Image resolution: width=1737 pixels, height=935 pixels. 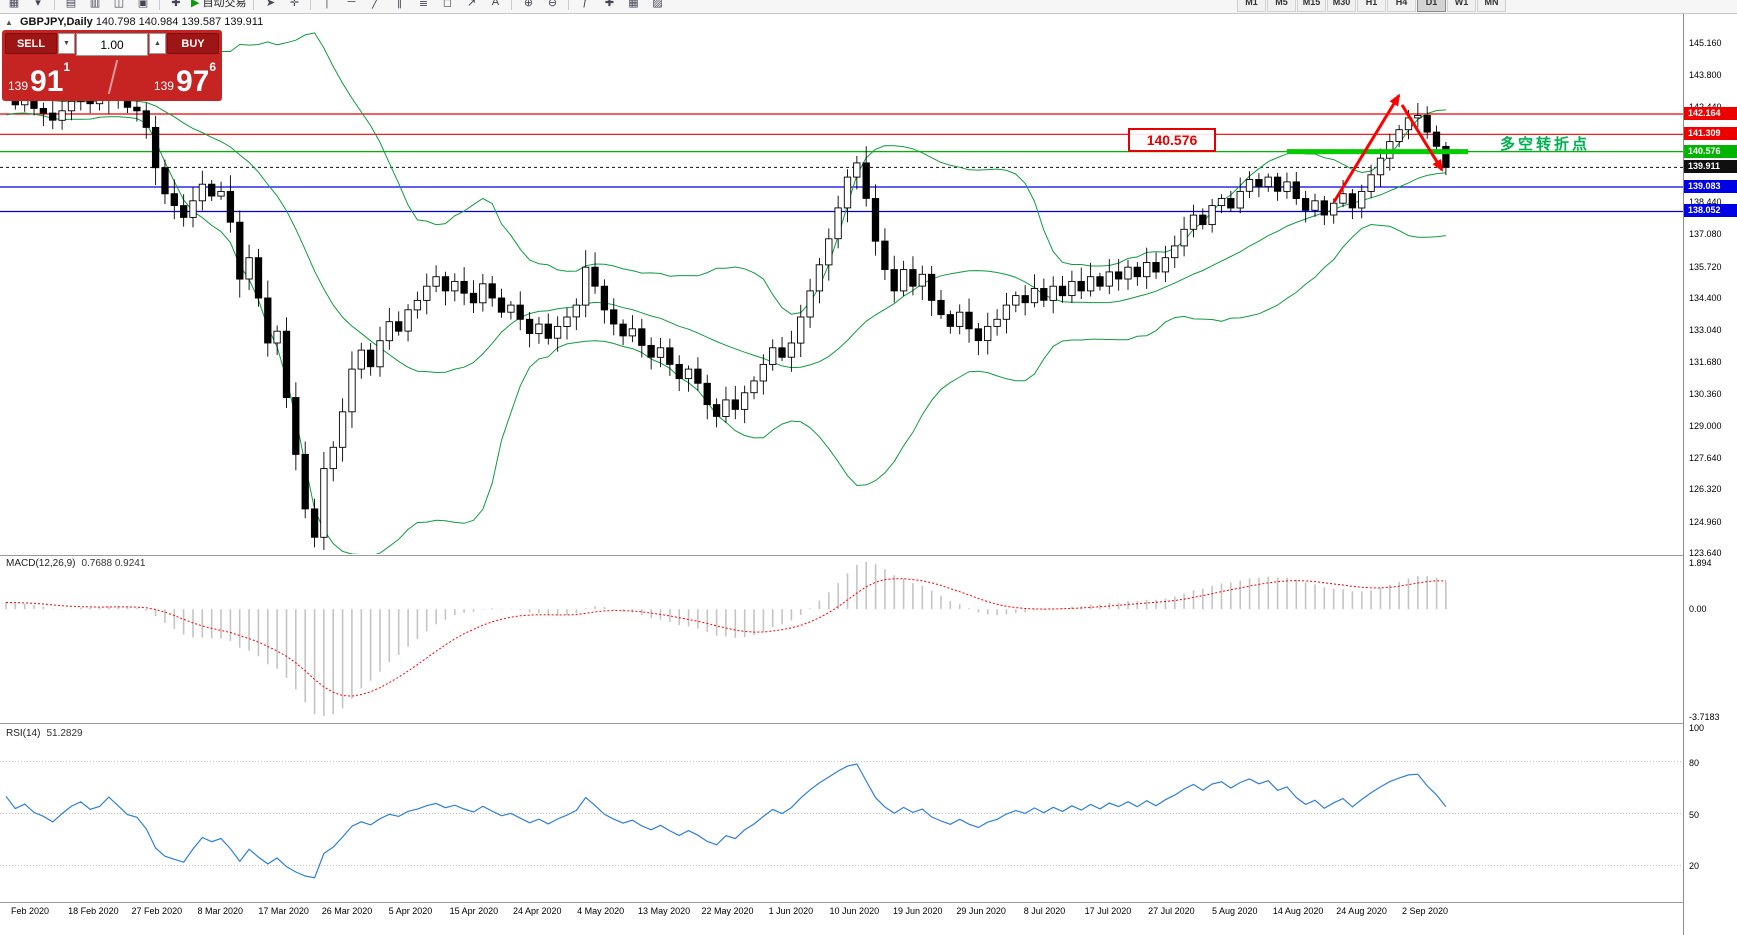 I want to click on profiles-icon: ▤, so click(x=71, y=4).